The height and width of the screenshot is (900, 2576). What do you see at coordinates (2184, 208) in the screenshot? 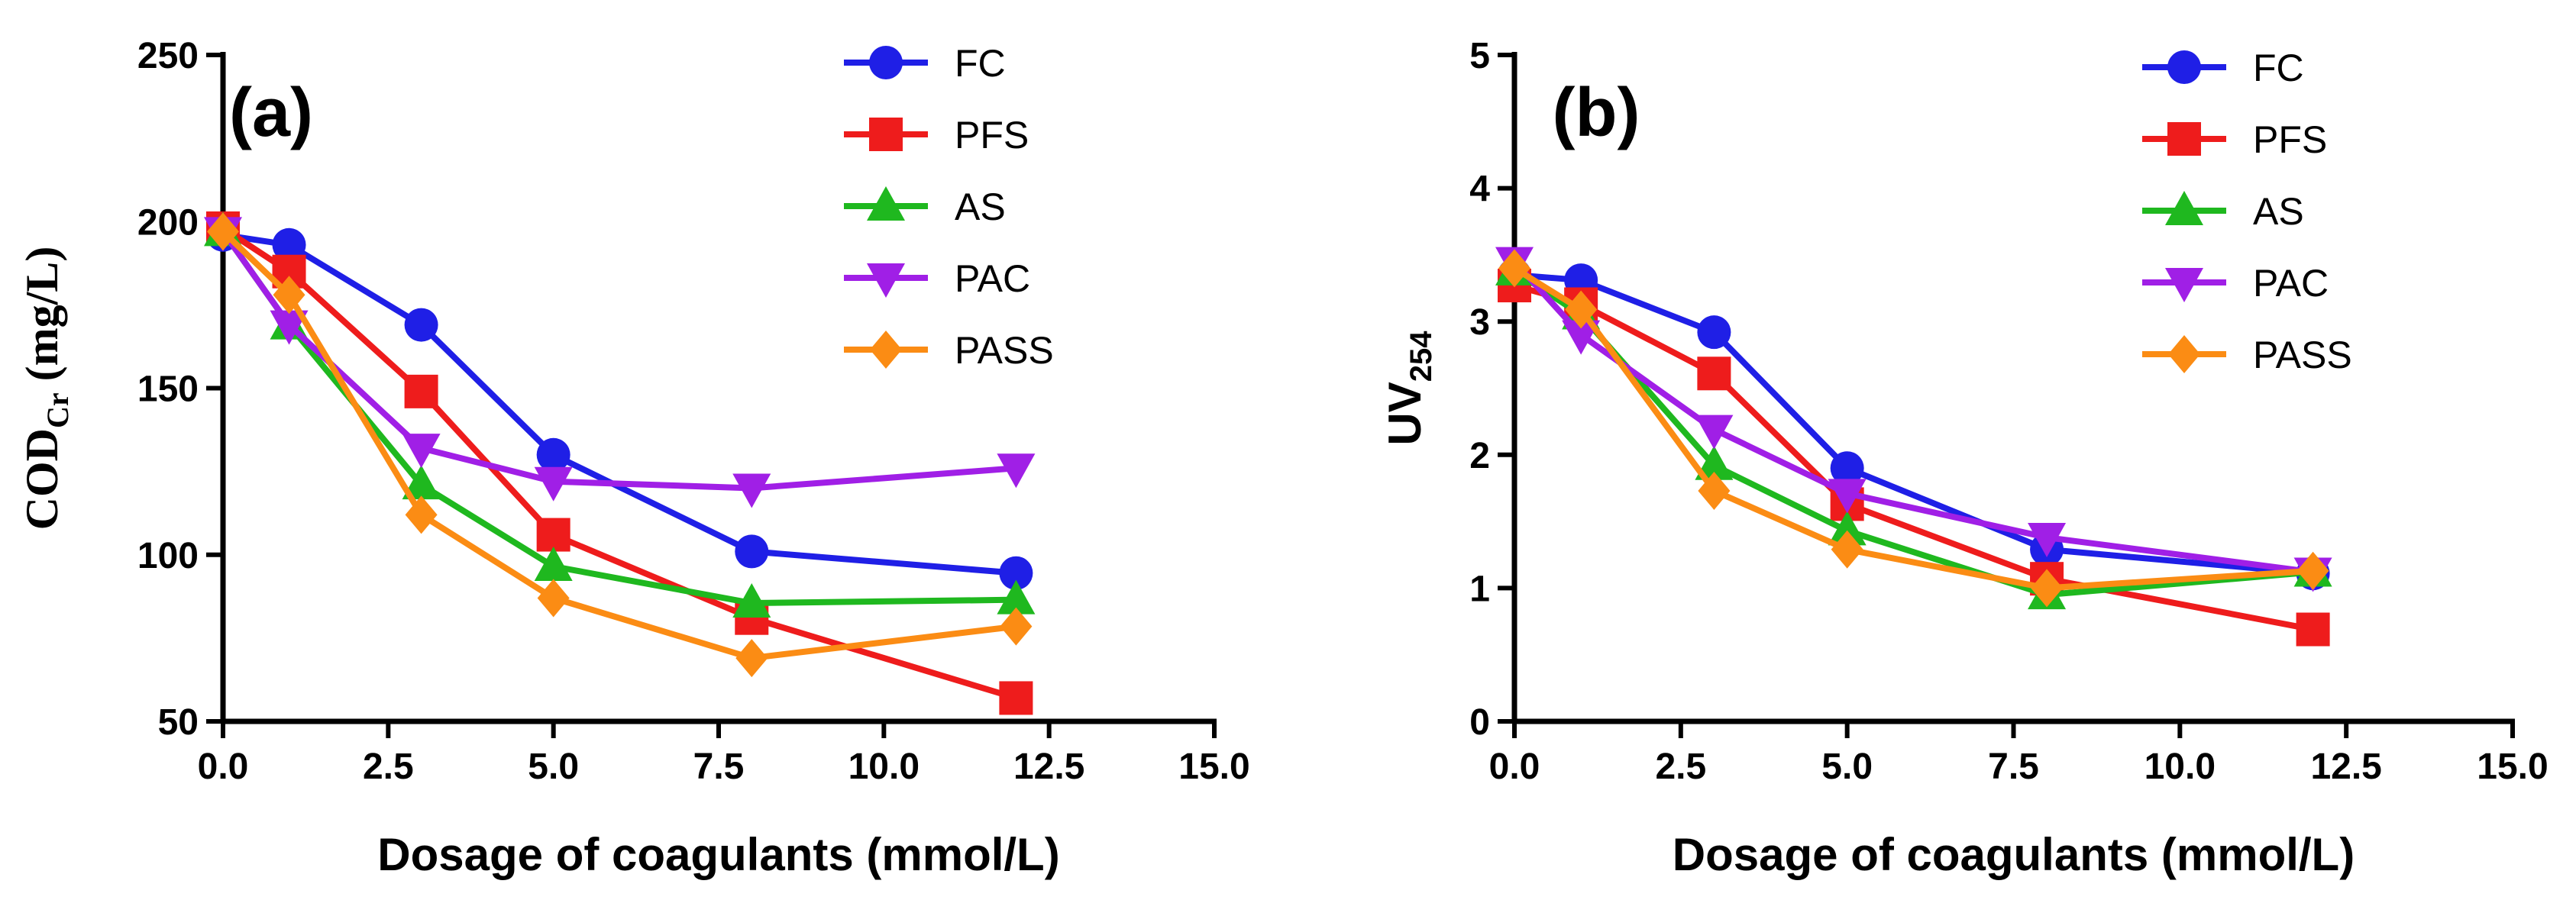
I see `legend-as-legend-marker` at bounding box center [2184, 208].